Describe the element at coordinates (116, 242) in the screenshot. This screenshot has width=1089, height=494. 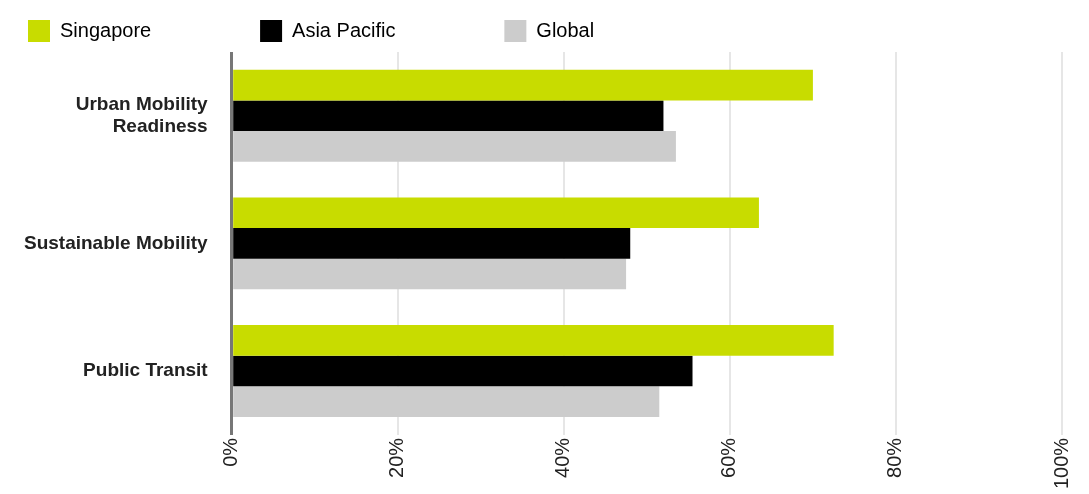
I see `y-tick-label: Sustainable Mobility` at that location.